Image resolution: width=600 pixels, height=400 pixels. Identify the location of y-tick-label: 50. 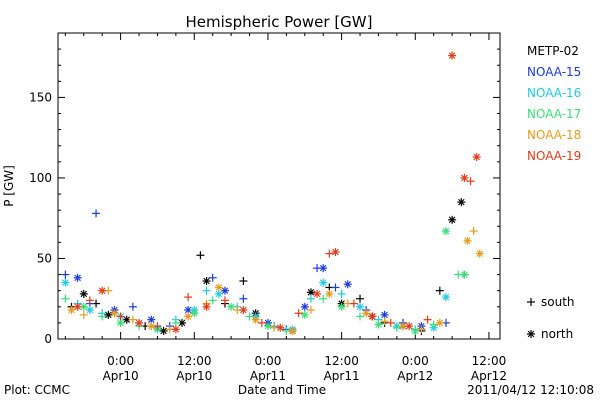
(44, 258).